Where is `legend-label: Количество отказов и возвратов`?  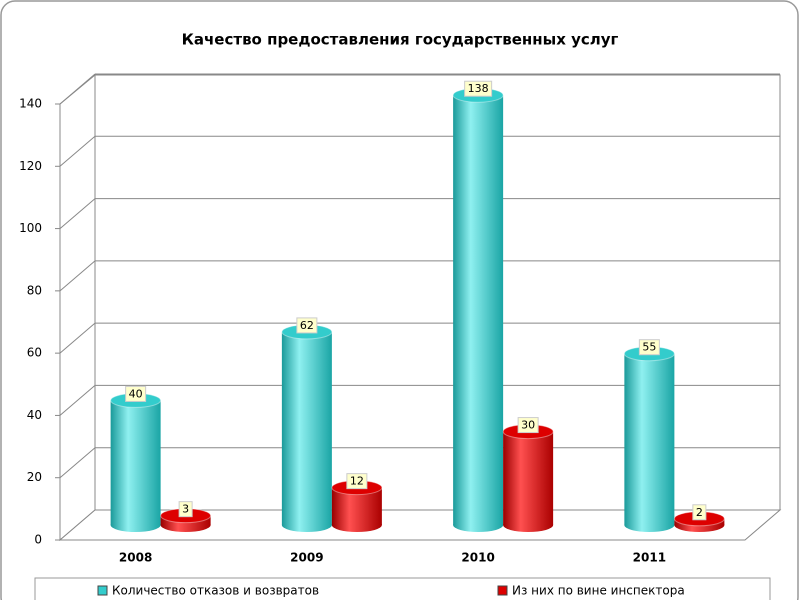
legend-label: Количество отказов и возвратов is located at coordinates (215, 591).